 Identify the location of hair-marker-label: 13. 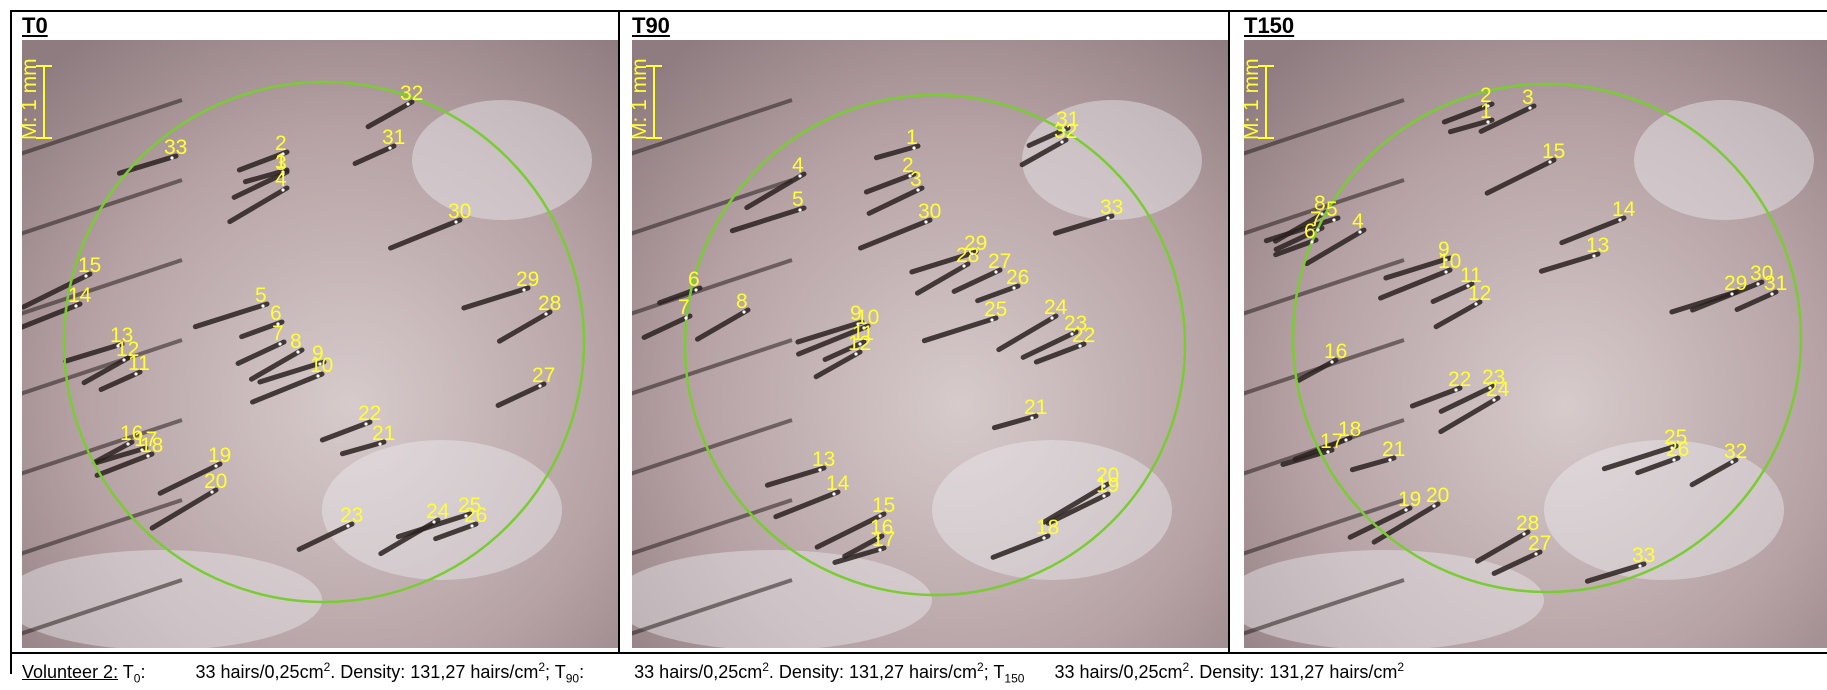
(823, 459).